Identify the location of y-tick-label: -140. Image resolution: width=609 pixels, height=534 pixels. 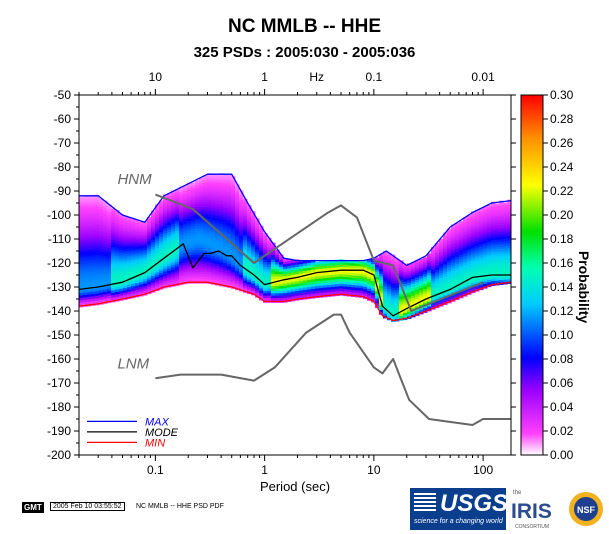
(59, 311).